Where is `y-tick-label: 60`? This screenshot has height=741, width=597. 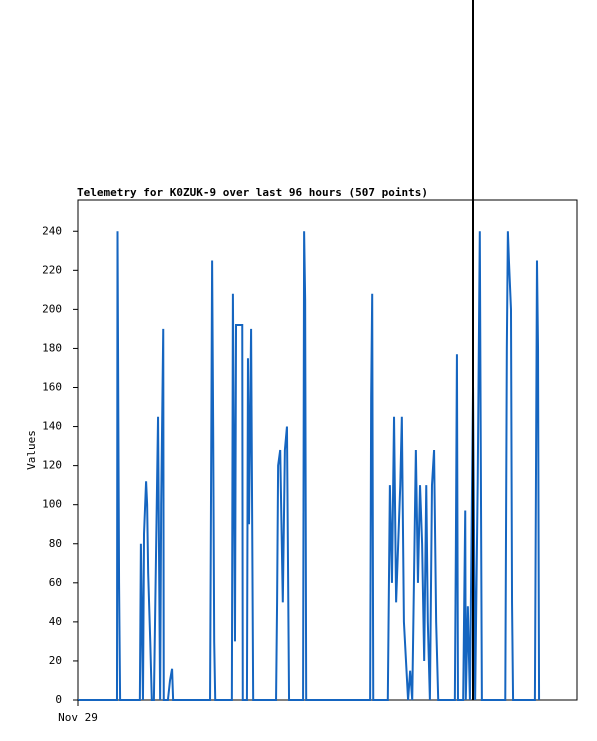
y-tick-label: 60 is located at coordinates (55, 582).